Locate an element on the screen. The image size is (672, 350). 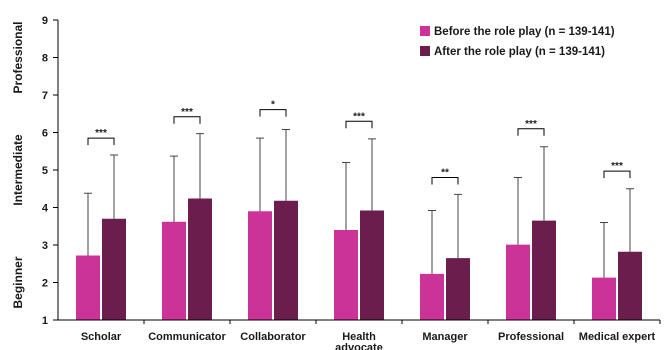
y-band-label: Professional is located at coordinates (18, 57).